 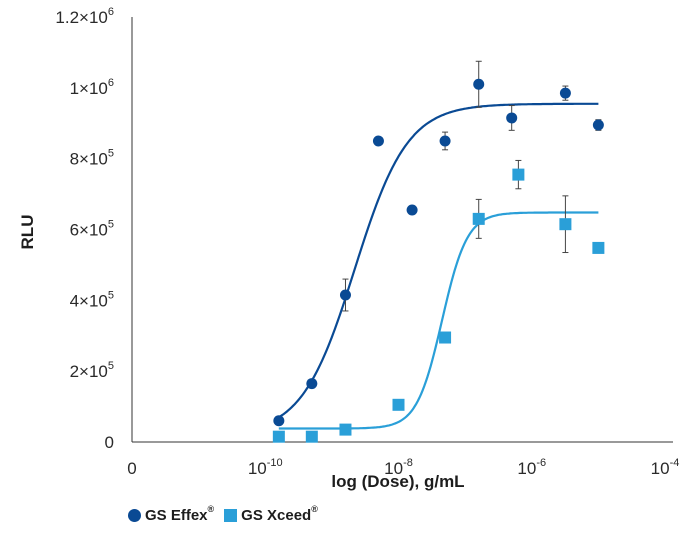 What do you see at coordinates (92, 158) in the screenshot?
I see `y-tick-label: 8×10⁵` at bounding box center [92, 158].